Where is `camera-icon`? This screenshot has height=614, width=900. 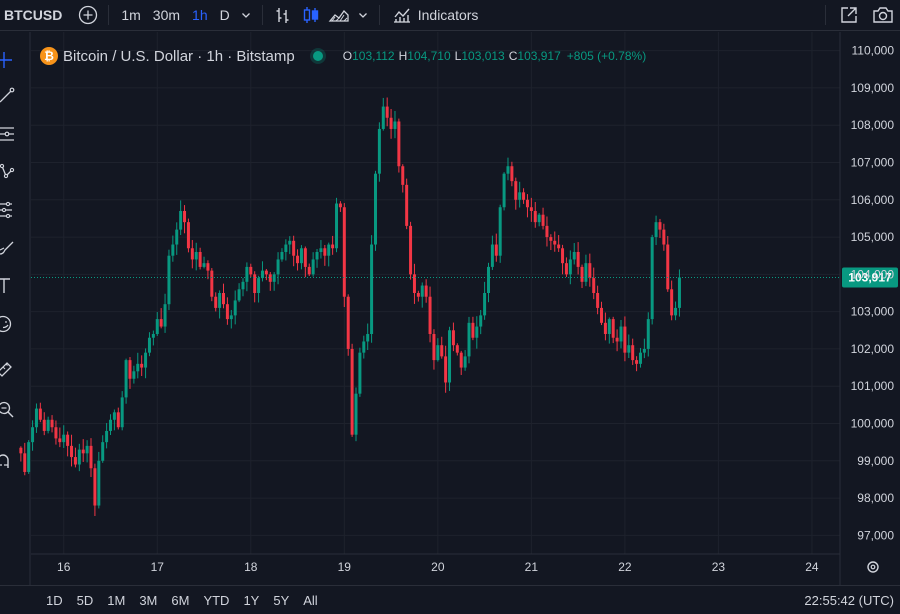 camera-icon is located at coordinates (883, 15).